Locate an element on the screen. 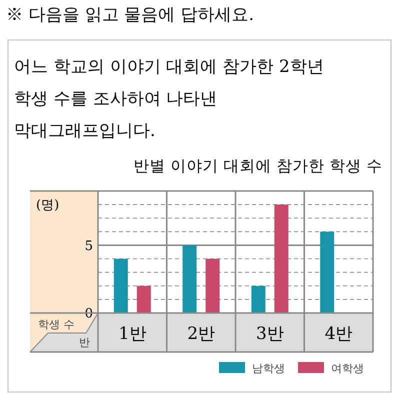  y-axis-title: (명) is located at coordinates (48, 205).